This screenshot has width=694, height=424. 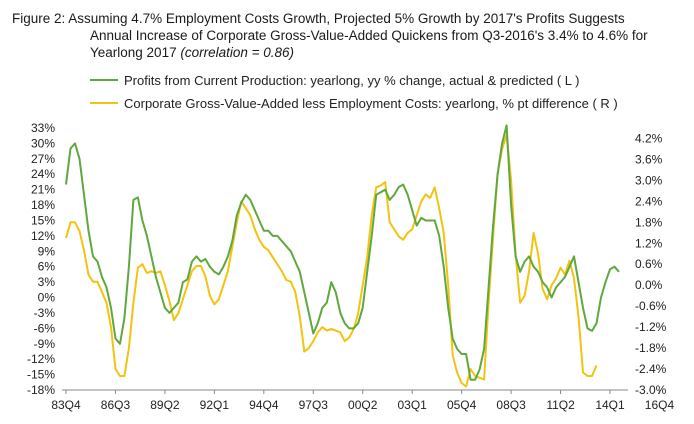 What do you see at coordinates (347, 52) in the screenshot?
I see `title-line-3: Yearlong 2017 (correlation = 0.86)` at bounding box center [347, 52].